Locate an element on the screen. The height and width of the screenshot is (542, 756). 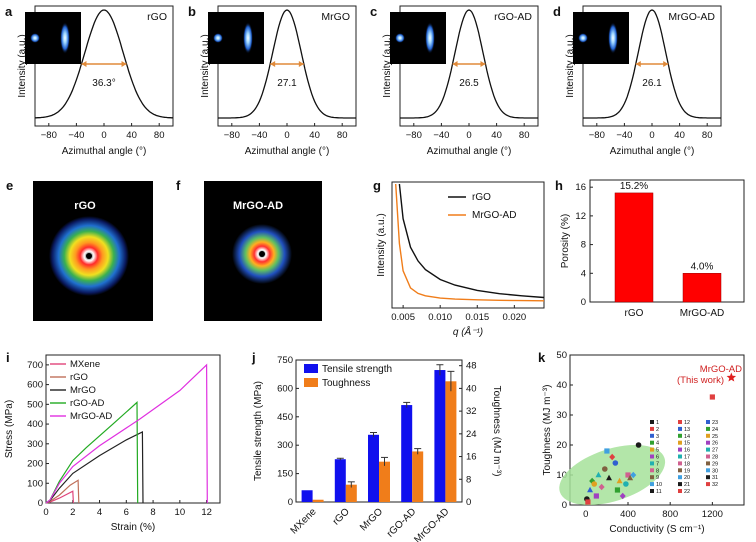
y-axis-label: Toughness (MJ m⁻³) is located at coordinates (547, 430).